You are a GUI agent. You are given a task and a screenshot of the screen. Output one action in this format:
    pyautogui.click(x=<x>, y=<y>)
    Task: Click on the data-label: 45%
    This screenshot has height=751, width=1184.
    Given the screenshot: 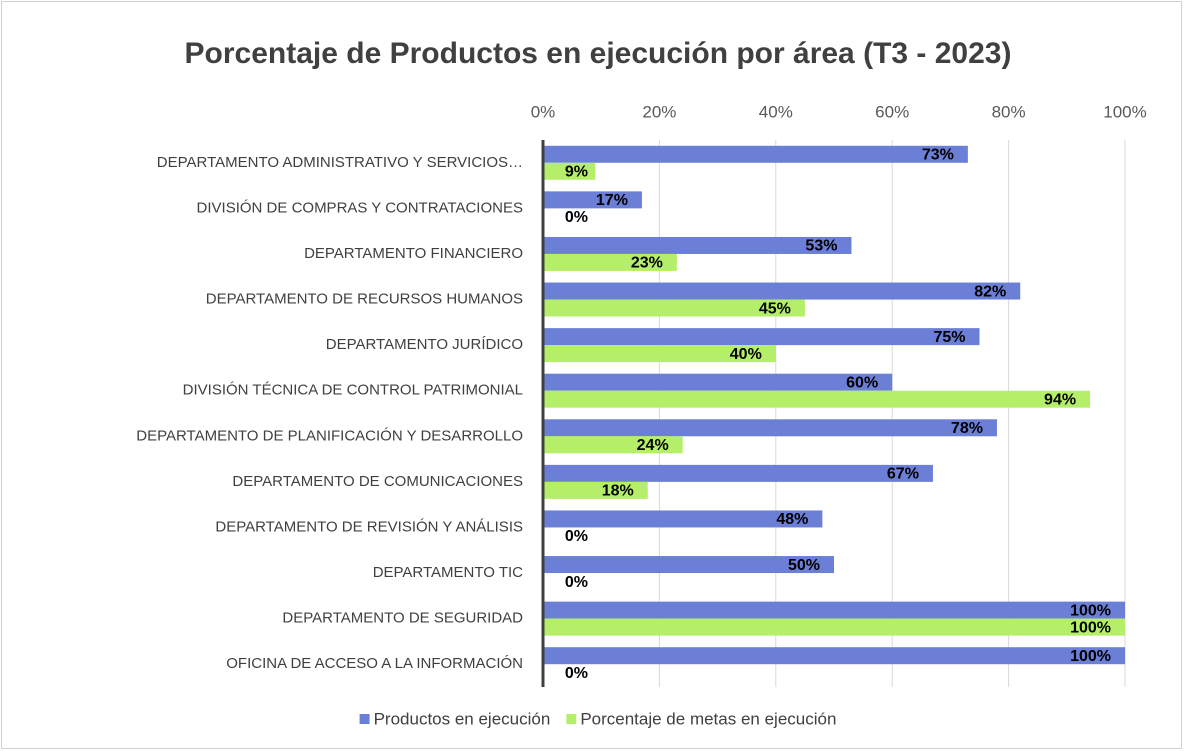 What is the action you would take?
    pyautogui.click(x=775, y=308)
    